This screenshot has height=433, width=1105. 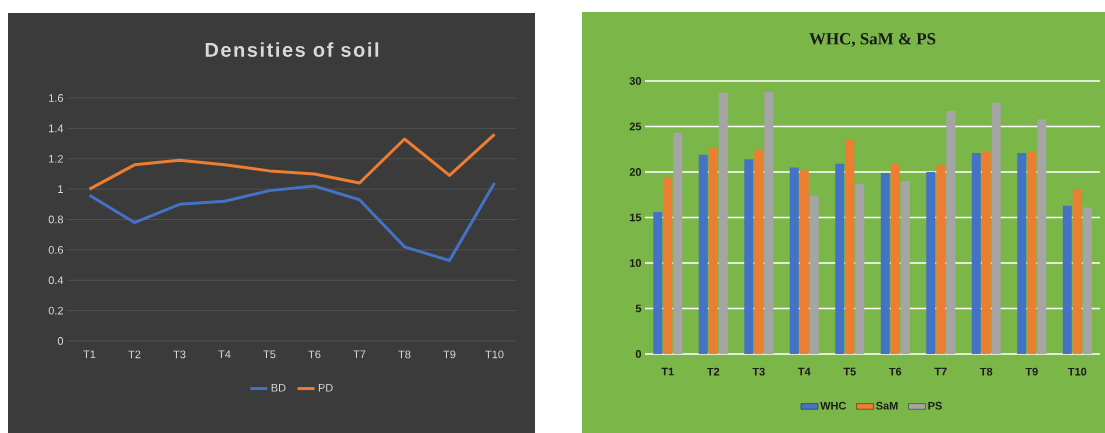 I want to click on legend-label: WHC, so click(x=833, y=405).